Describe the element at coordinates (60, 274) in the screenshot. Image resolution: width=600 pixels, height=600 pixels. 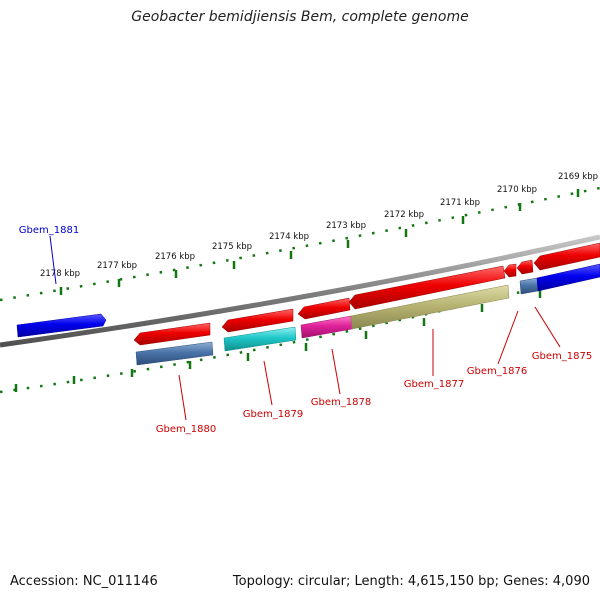
I see `scale-label: 2178 kbp` at that location.